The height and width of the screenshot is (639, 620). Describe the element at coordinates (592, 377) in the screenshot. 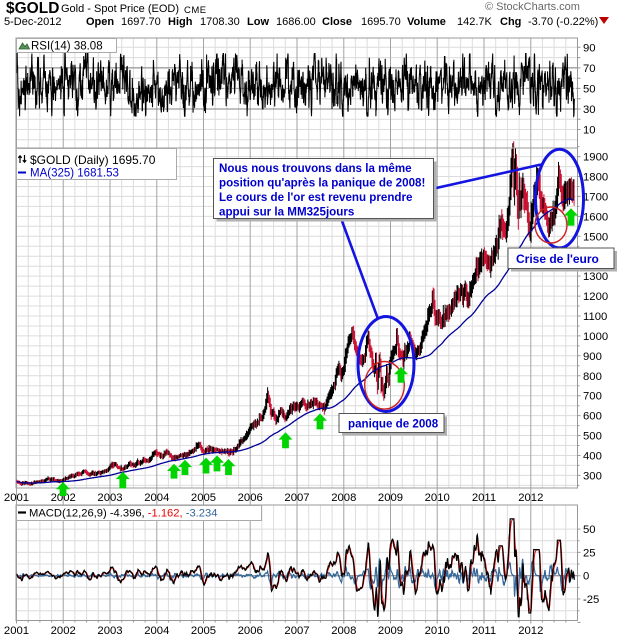

I see `svg-text: 800` at that location.